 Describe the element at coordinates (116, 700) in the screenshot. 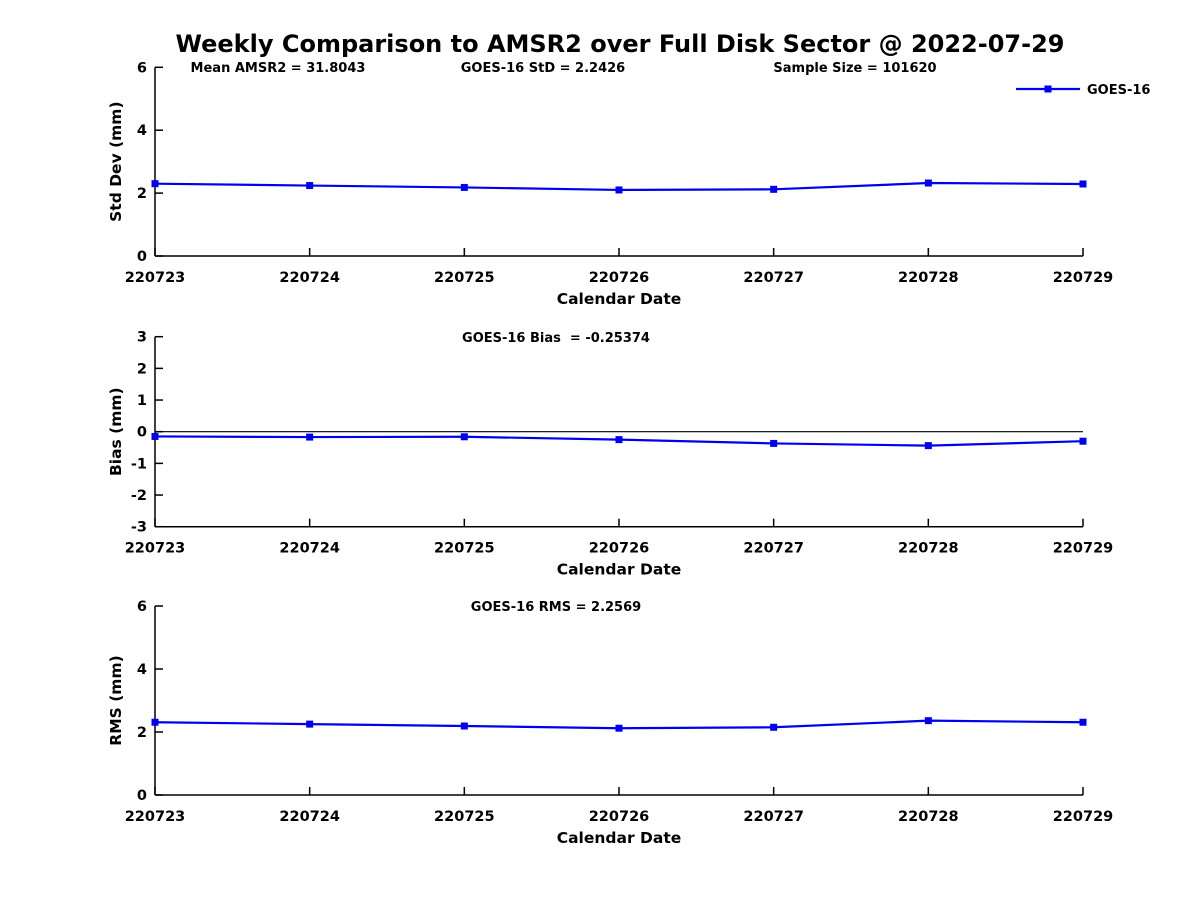

I see `y-axis-label: RMS (mm)` at that location.